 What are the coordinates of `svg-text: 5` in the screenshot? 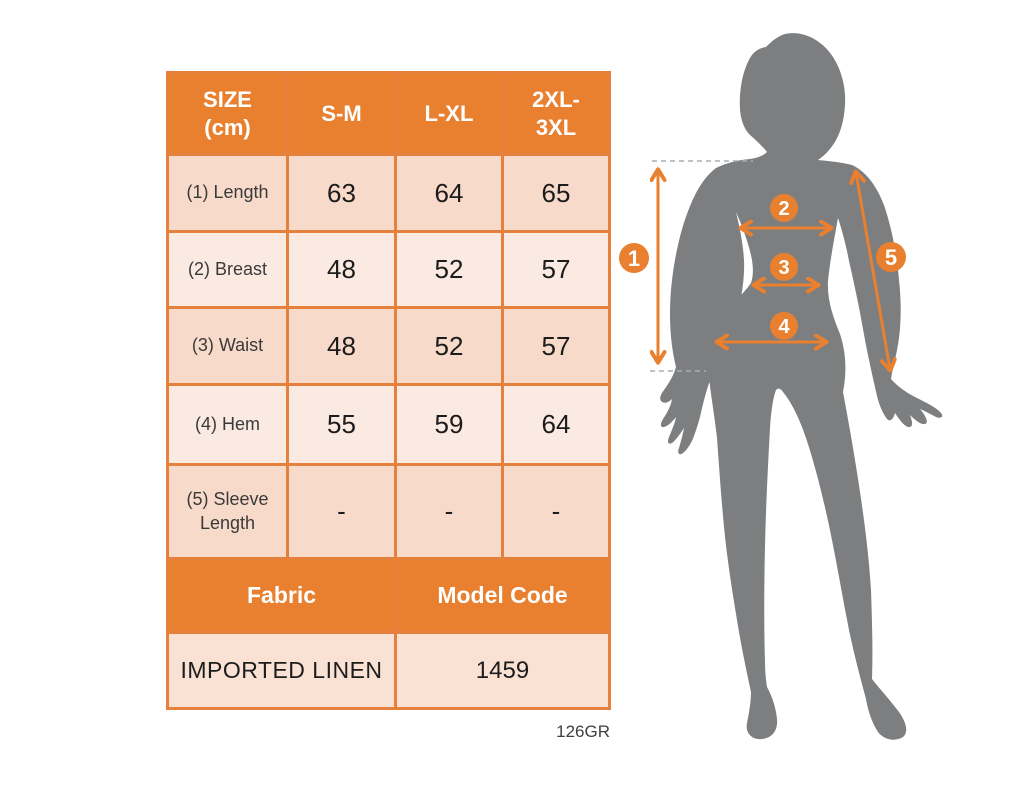 It's located at (891, 257).